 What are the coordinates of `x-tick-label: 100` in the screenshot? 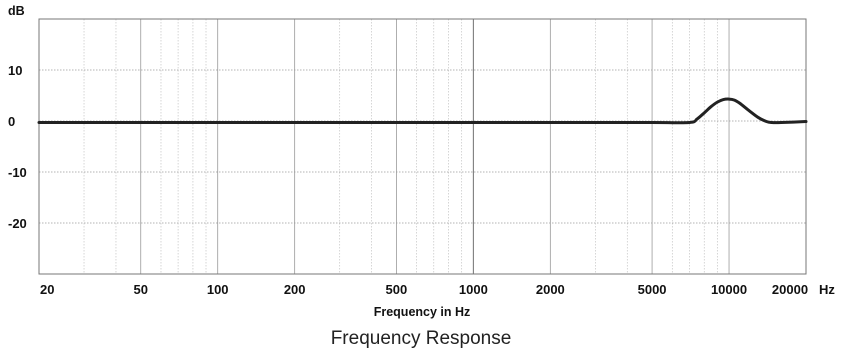 It's located at (218, 289).